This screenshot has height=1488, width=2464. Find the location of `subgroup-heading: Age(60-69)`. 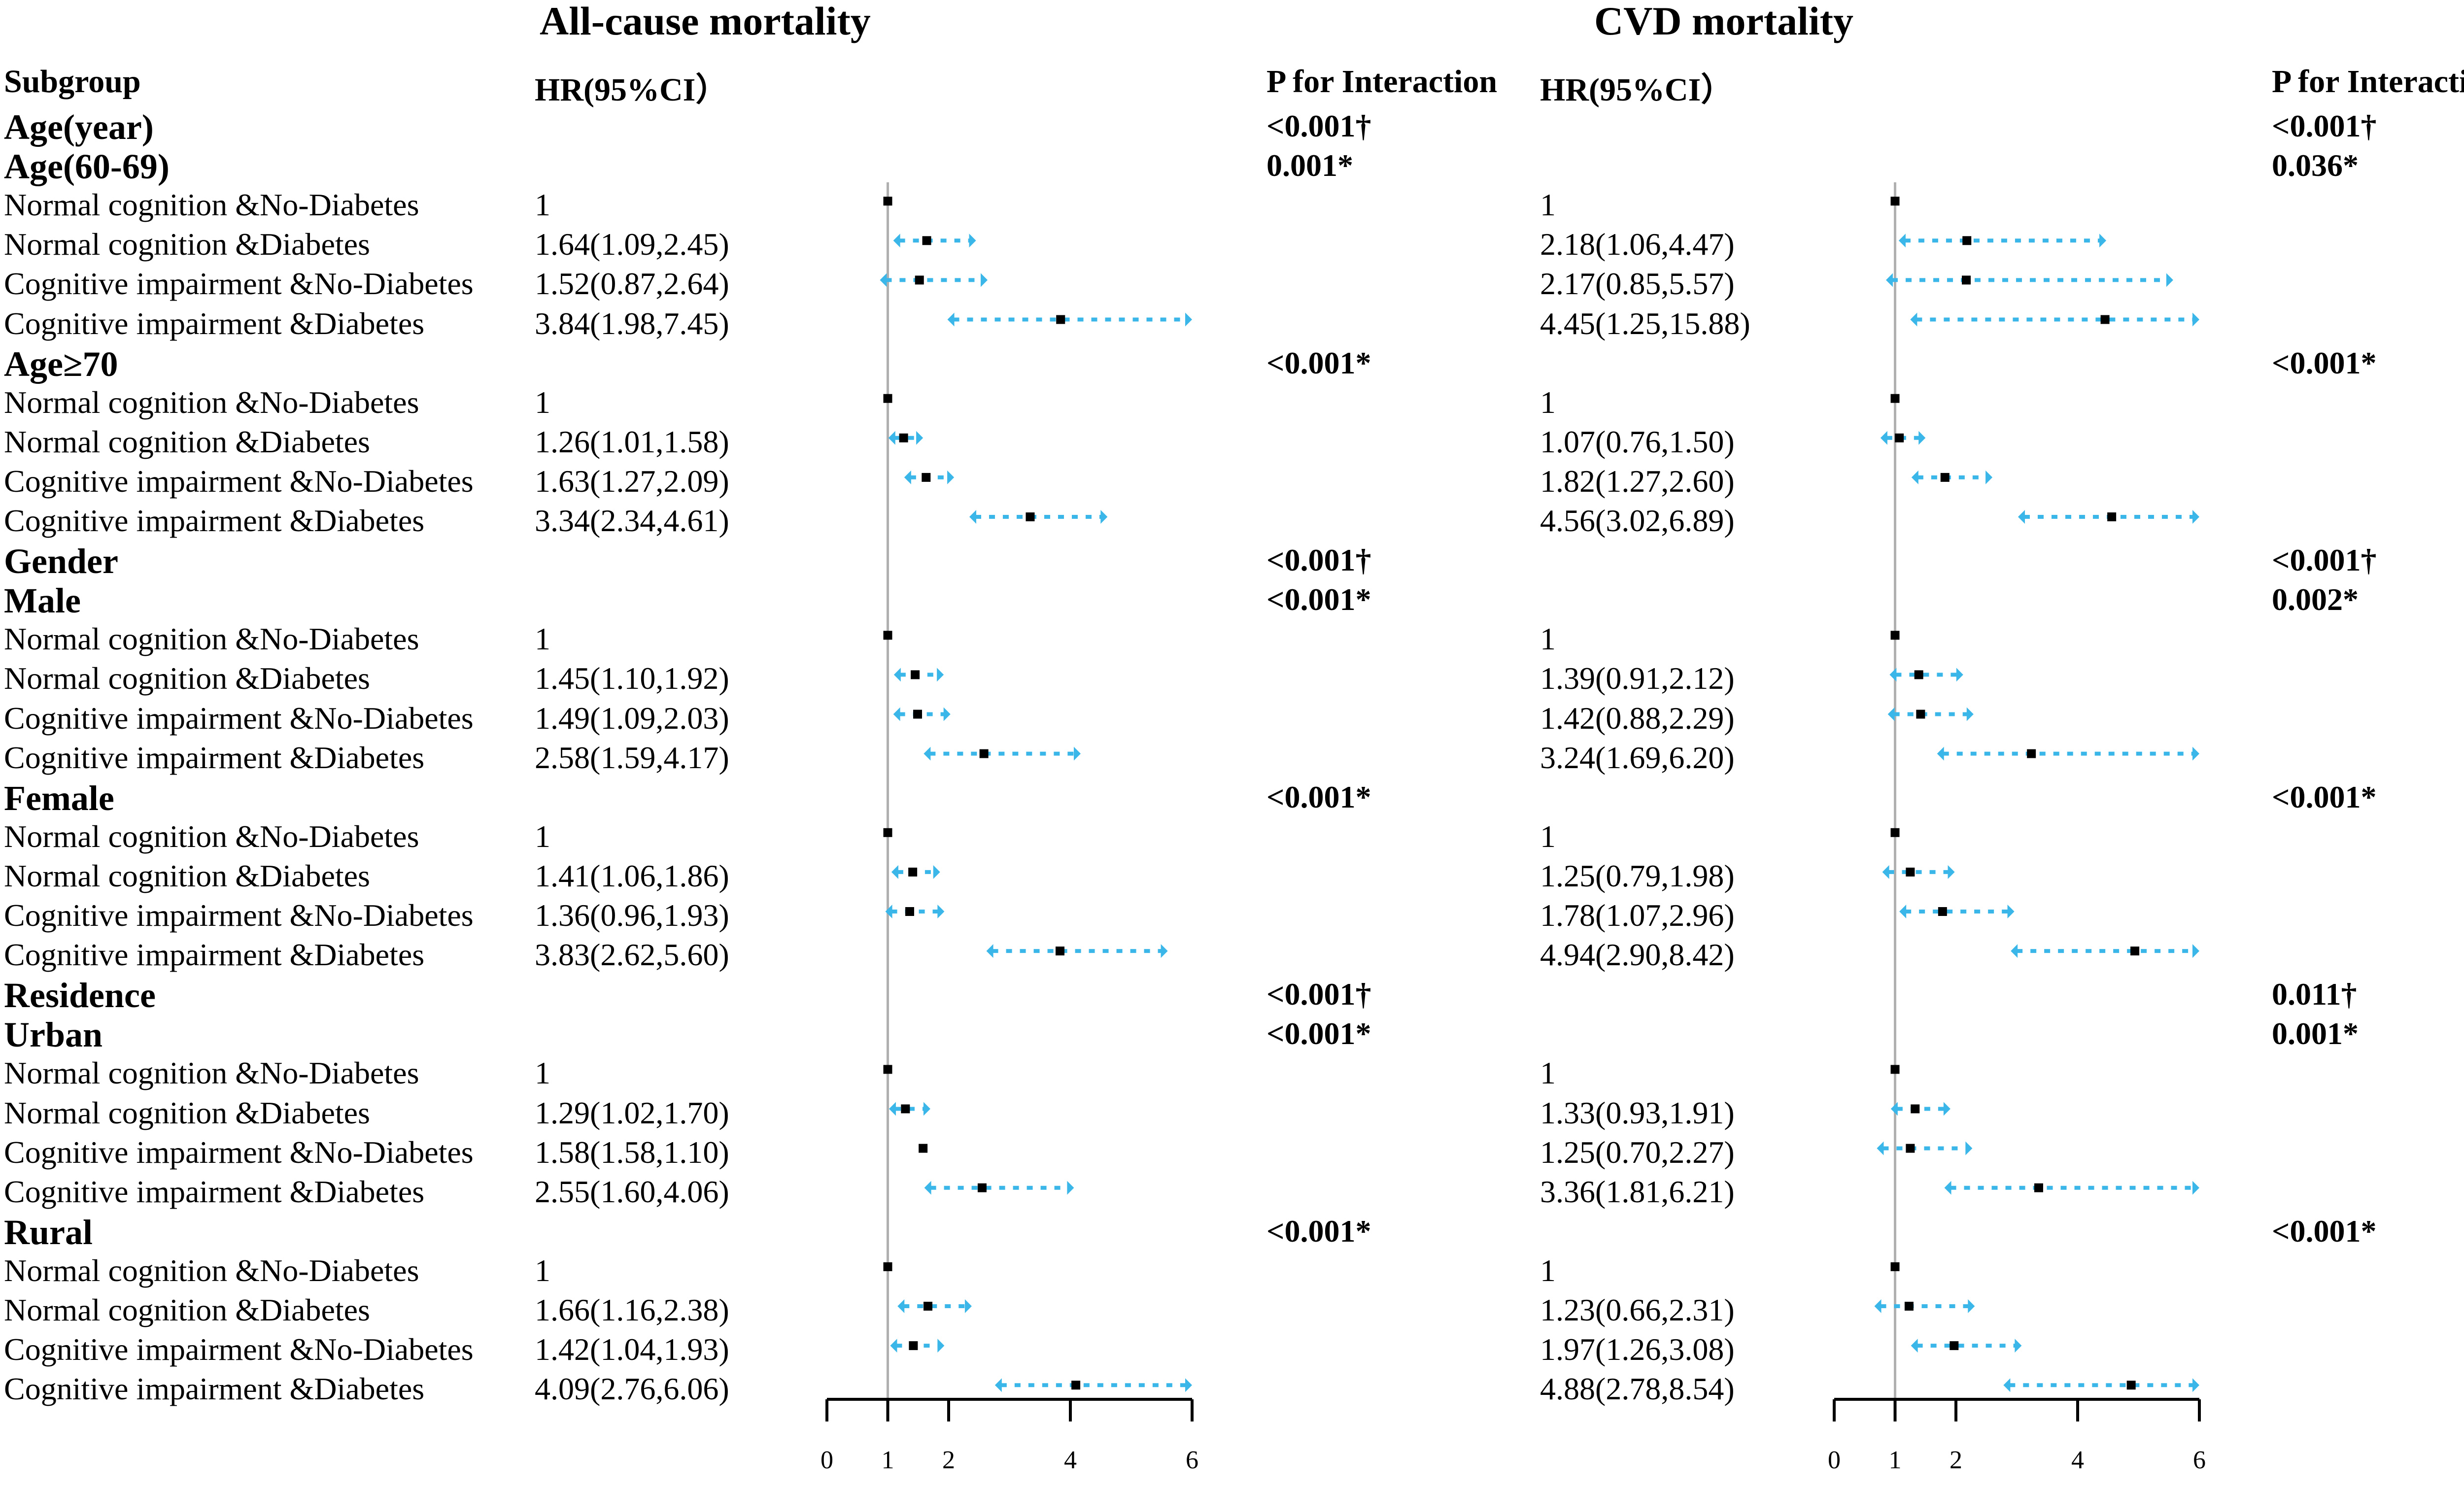

subgroup-heading: Age(60-69) is located at coordinates (87, 167).